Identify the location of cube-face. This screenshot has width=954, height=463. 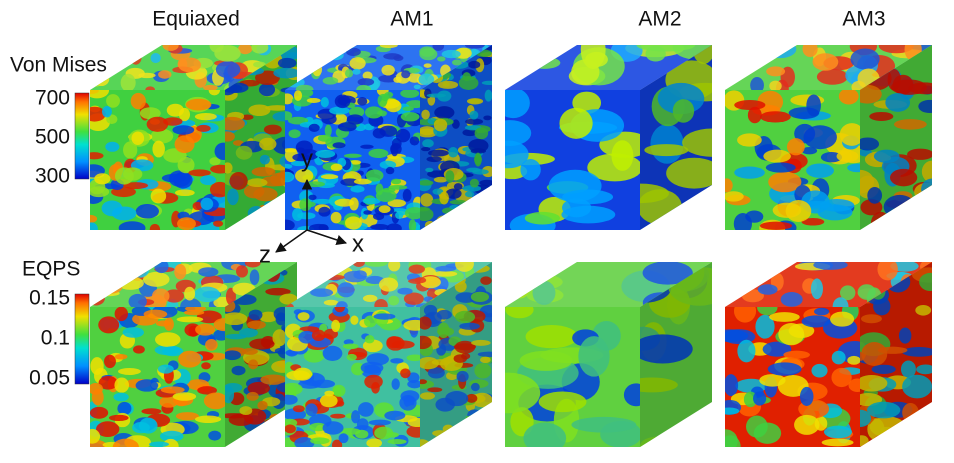
(572, 160).